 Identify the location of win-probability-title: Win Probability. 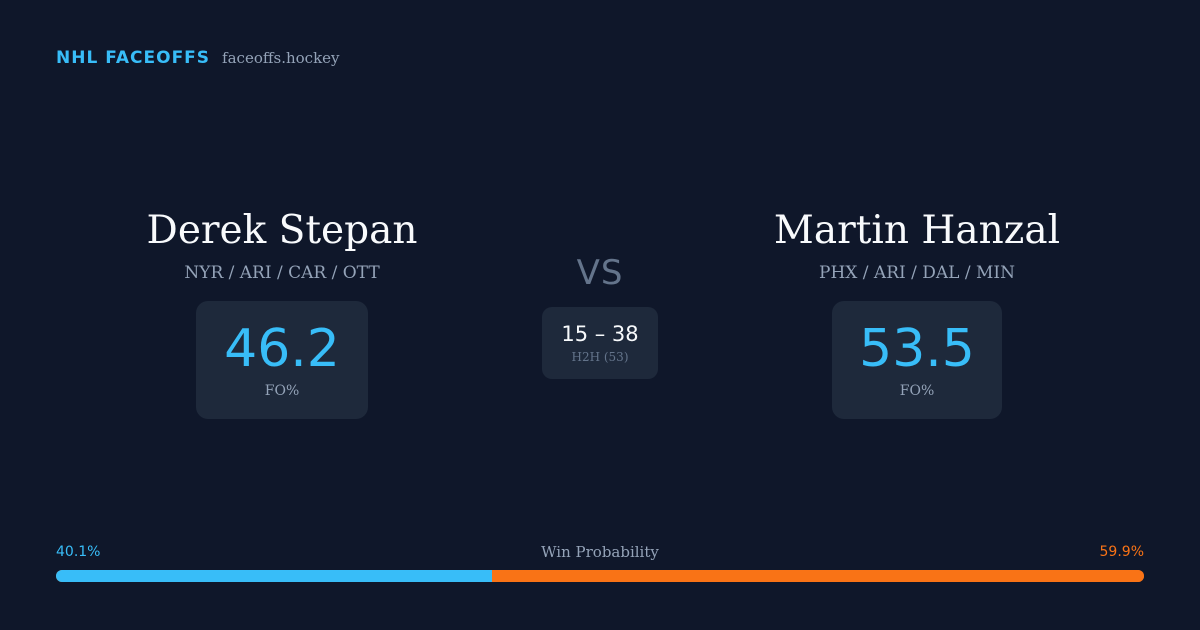
(600, 552).